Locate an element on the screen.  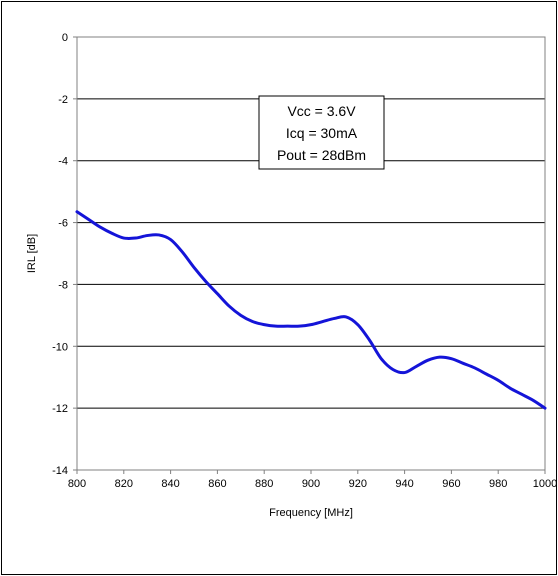
x-tick-label: 960 is located at coordinates (451, 484).